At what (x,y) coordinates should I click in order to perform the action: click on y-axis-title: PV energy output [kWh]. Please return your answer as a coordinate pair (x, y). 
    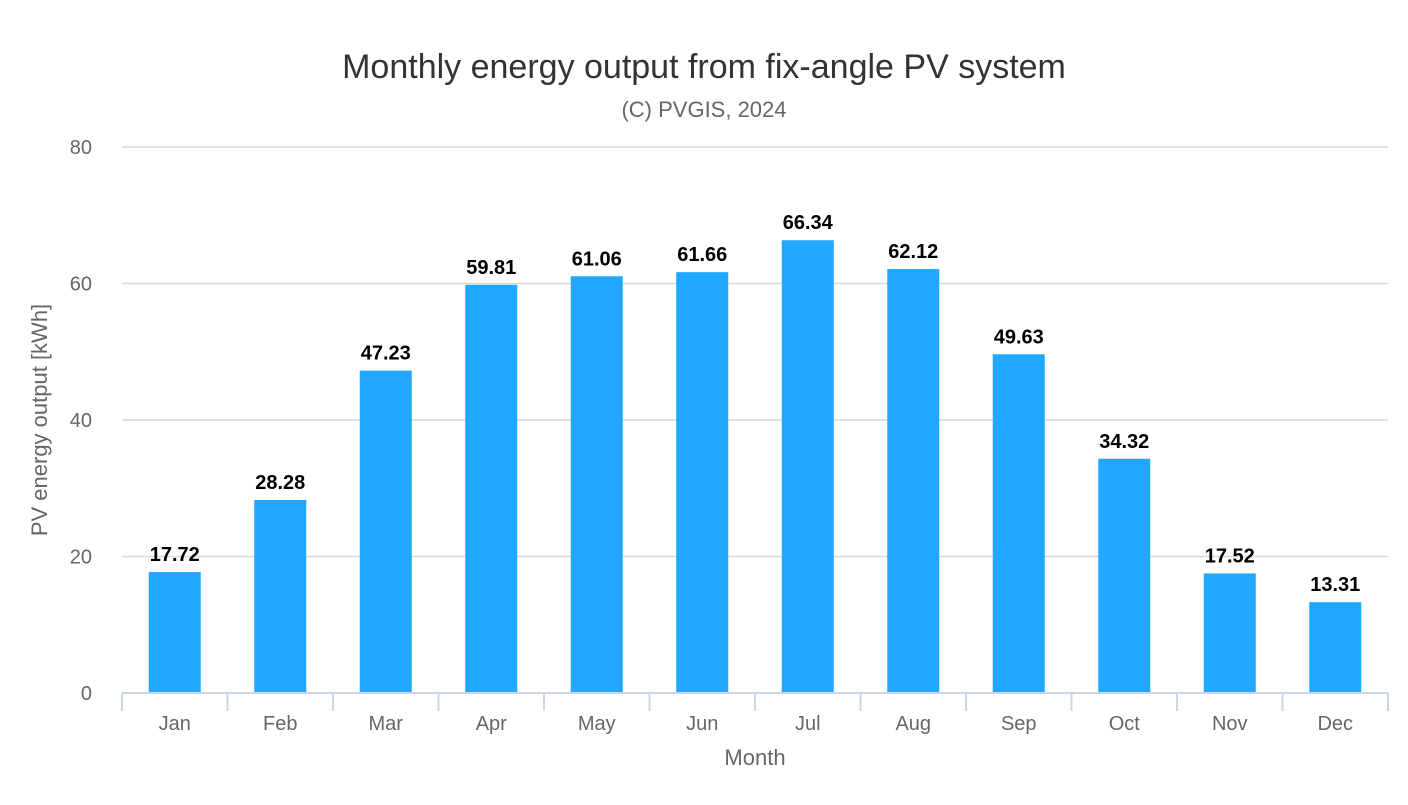
    Looking at the image, I should click on (39, 420).